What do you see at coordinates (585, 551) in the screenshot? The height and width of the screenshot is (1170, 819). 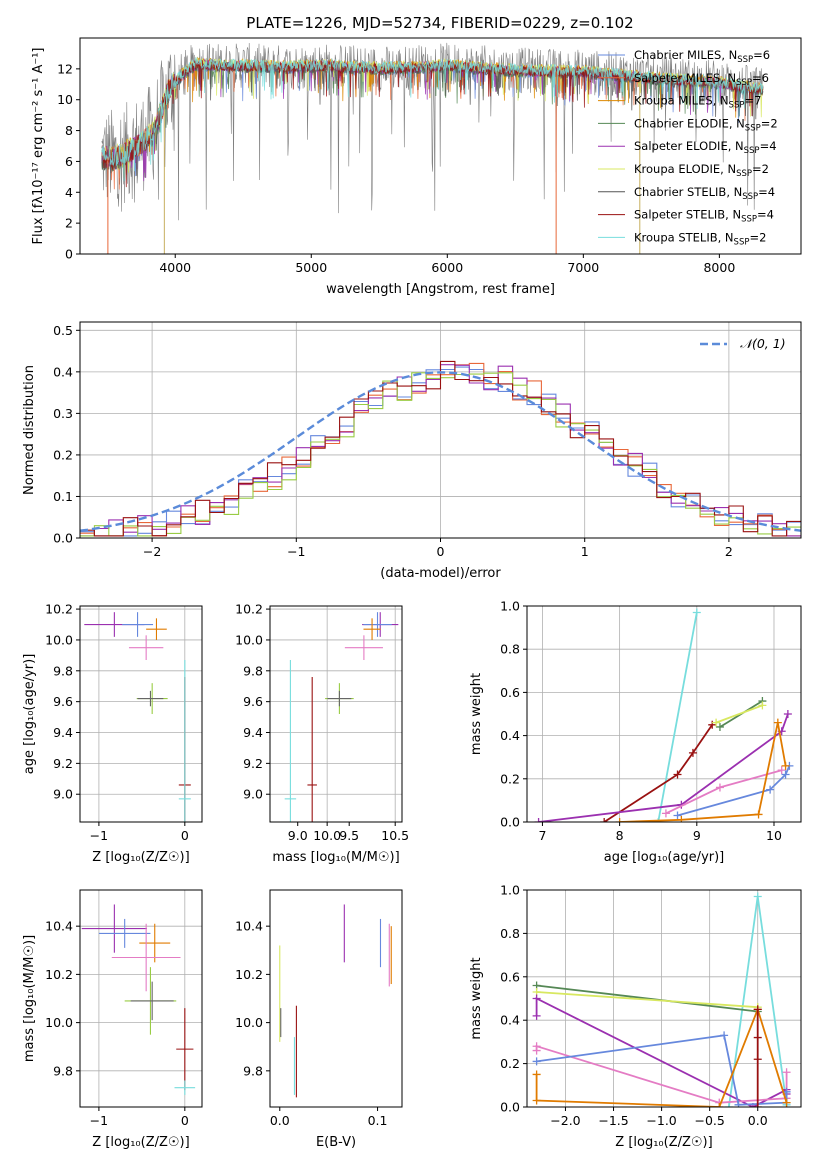 I see `x-tick-label: 1` at bounding box center [585, 551].